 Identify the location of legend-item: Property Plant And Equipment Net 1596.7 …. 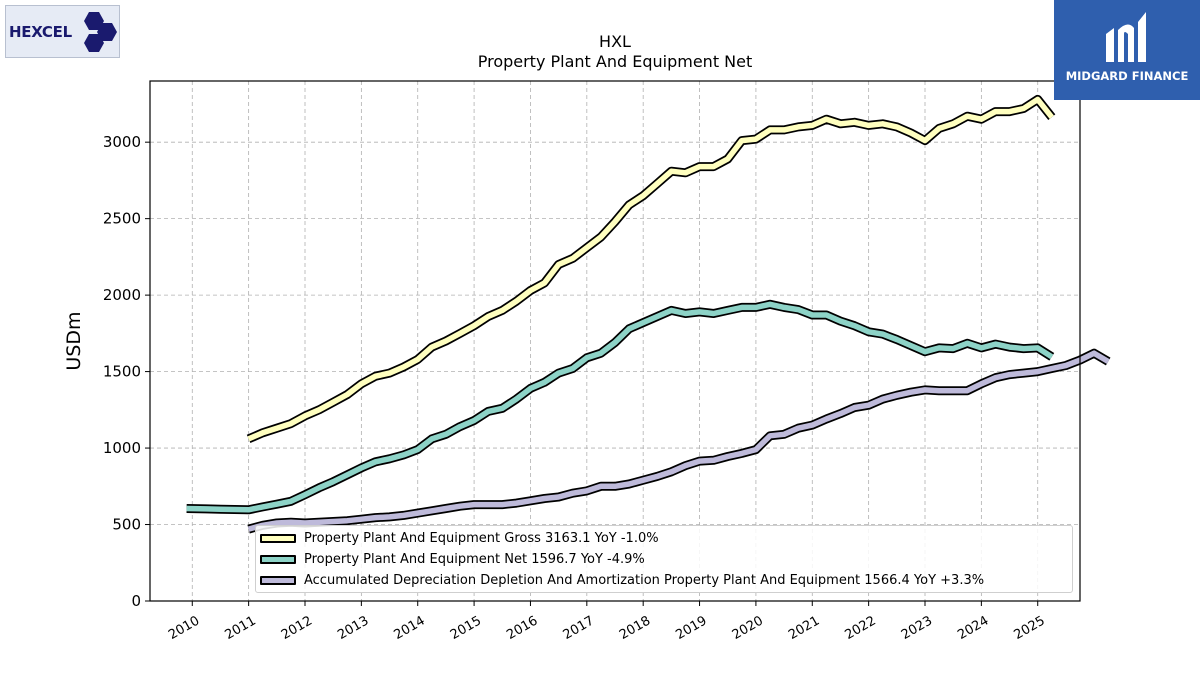
(452, 559).